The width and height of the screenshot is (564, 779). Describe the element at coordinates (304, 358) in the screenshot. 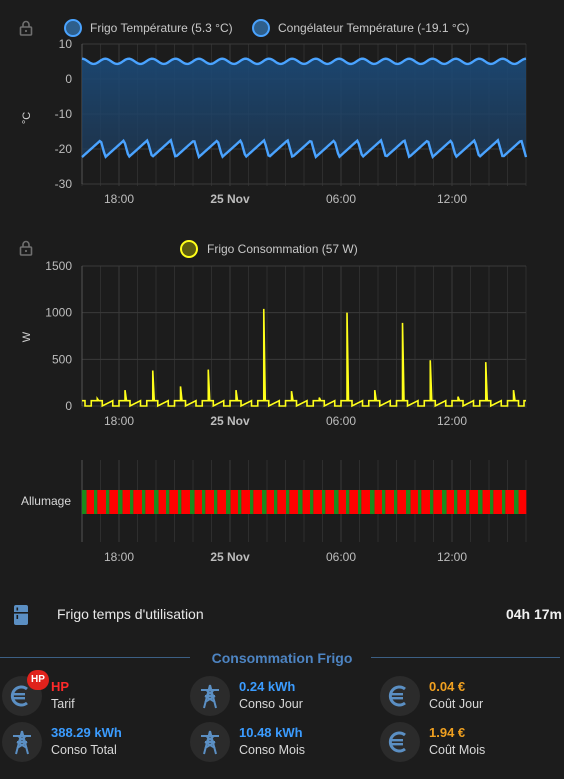

I see `series-line-consumption` at that location.